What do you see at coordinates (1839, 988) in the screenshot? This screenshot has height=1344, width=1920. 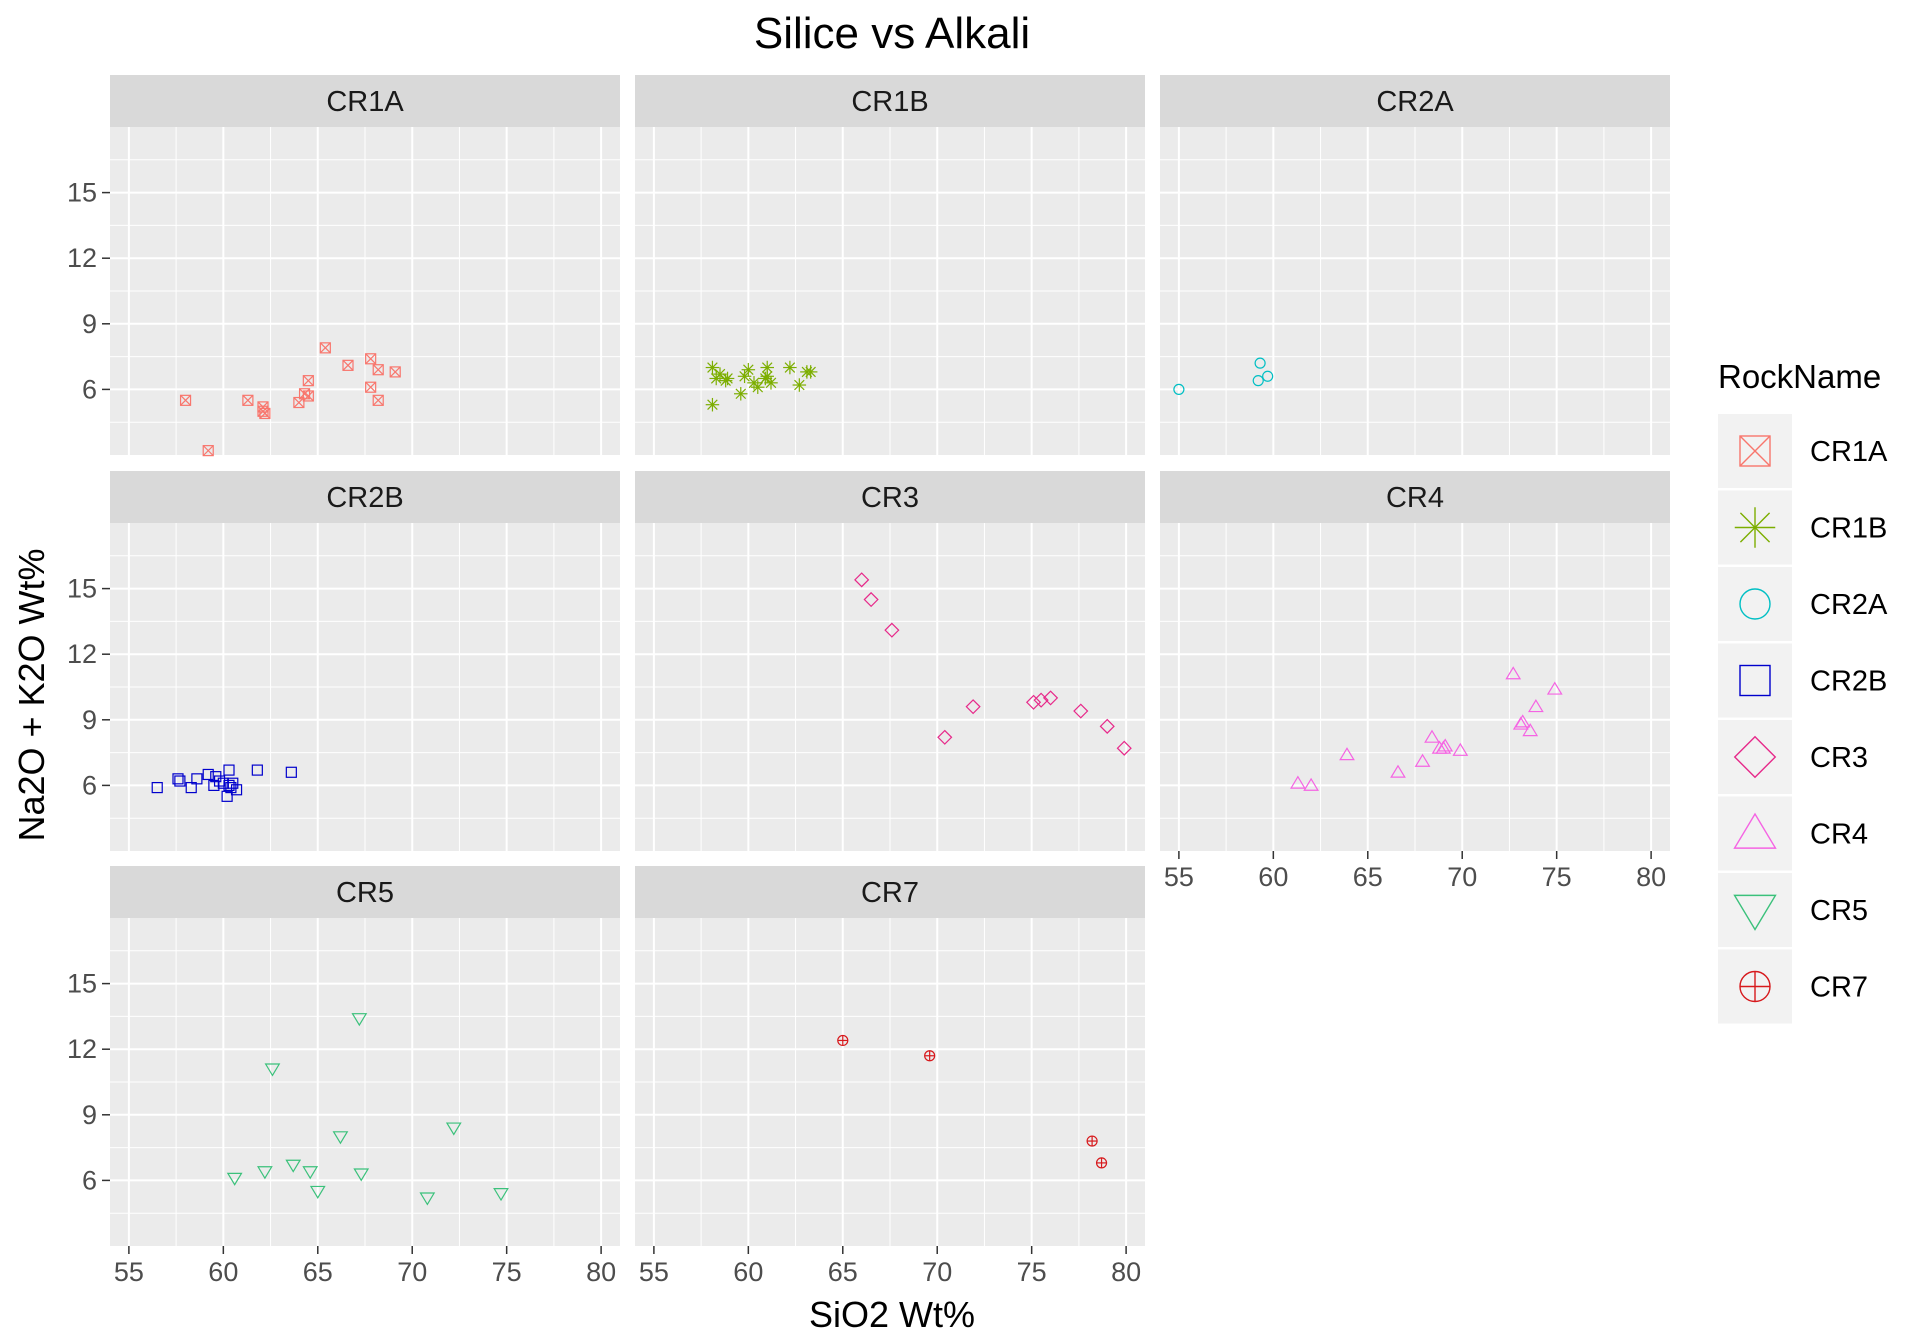 I see `legend-label: CR7` at bounding box center [1839, 988].